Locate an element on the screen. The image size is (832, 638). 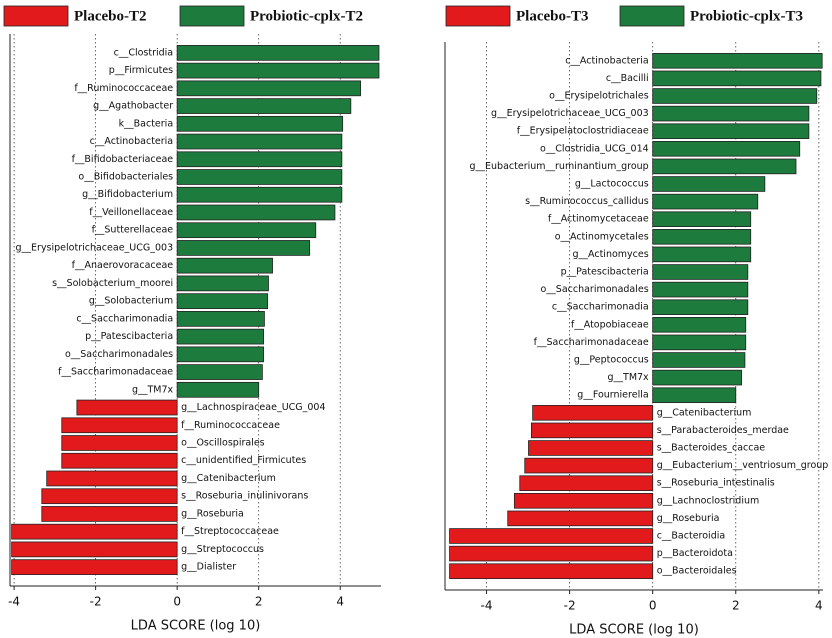
category-label: o__Erysipelotrichales is located at coordinates (599, 96).